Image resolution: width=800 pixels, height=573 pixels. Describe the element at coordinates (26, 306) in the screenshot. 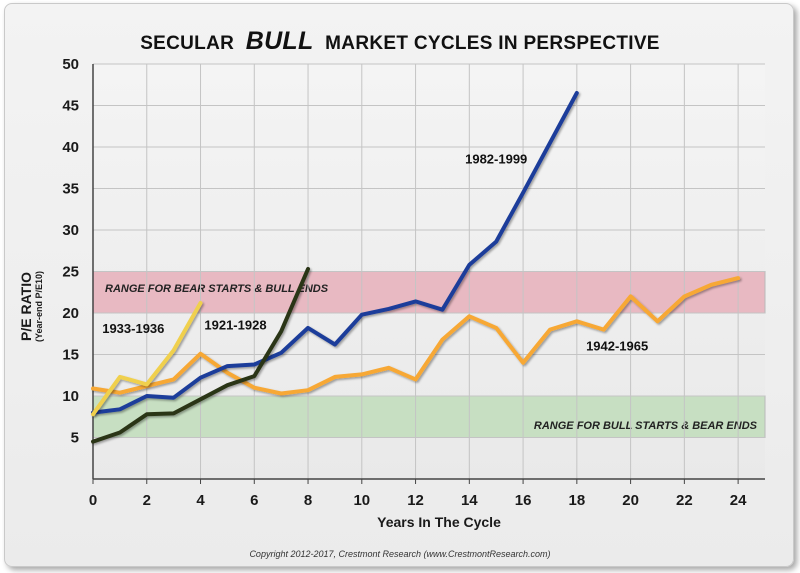

I see `y-axis-label: P/E RATIO` at that location.